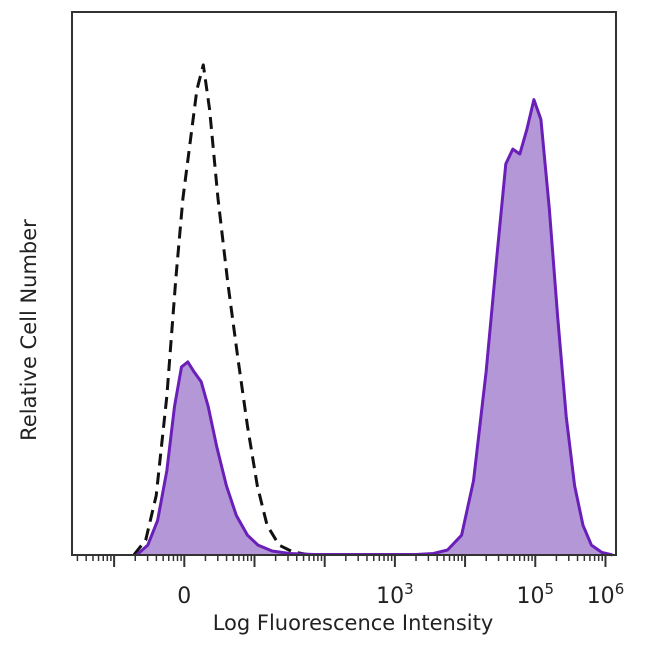  I want to click on x-tick-label: 10⁵, so click(536, 594).